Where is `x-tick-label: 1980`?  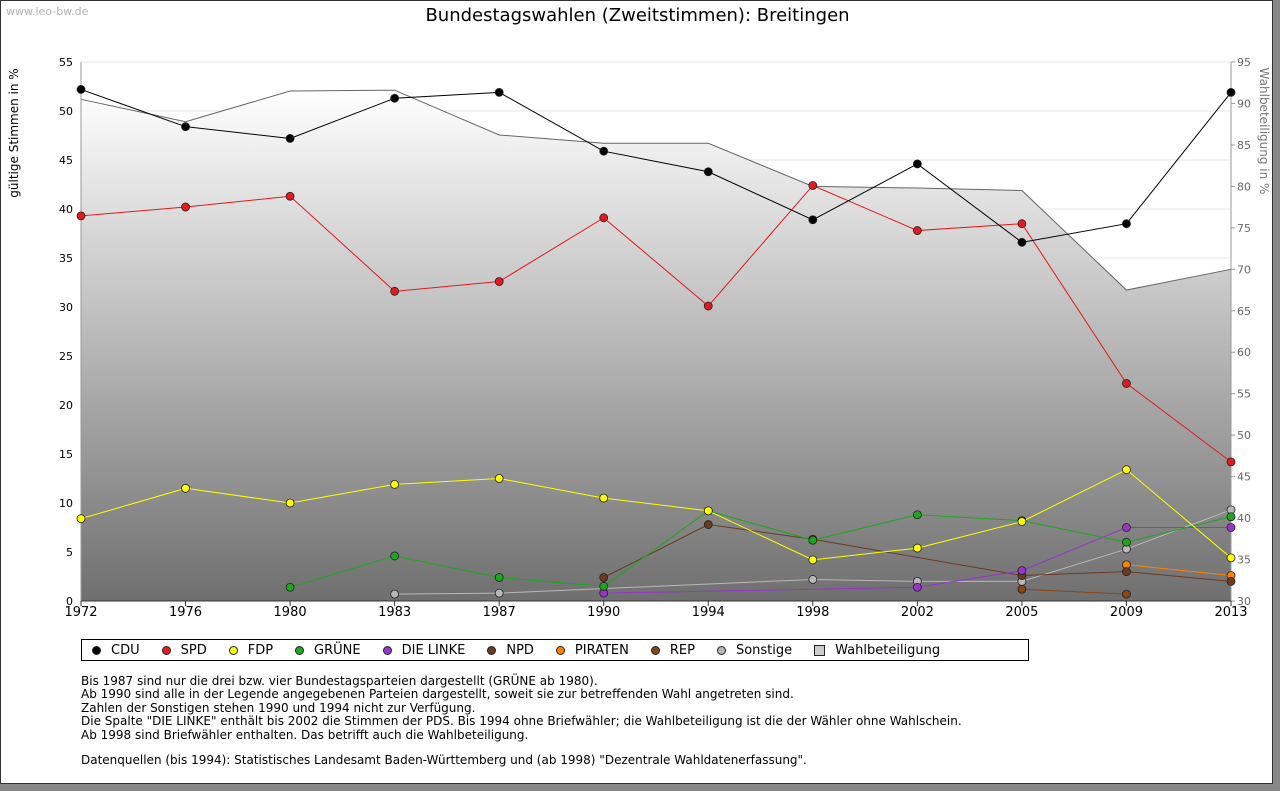
x-tick-label: 1980 is located at coordinates (290, 612).